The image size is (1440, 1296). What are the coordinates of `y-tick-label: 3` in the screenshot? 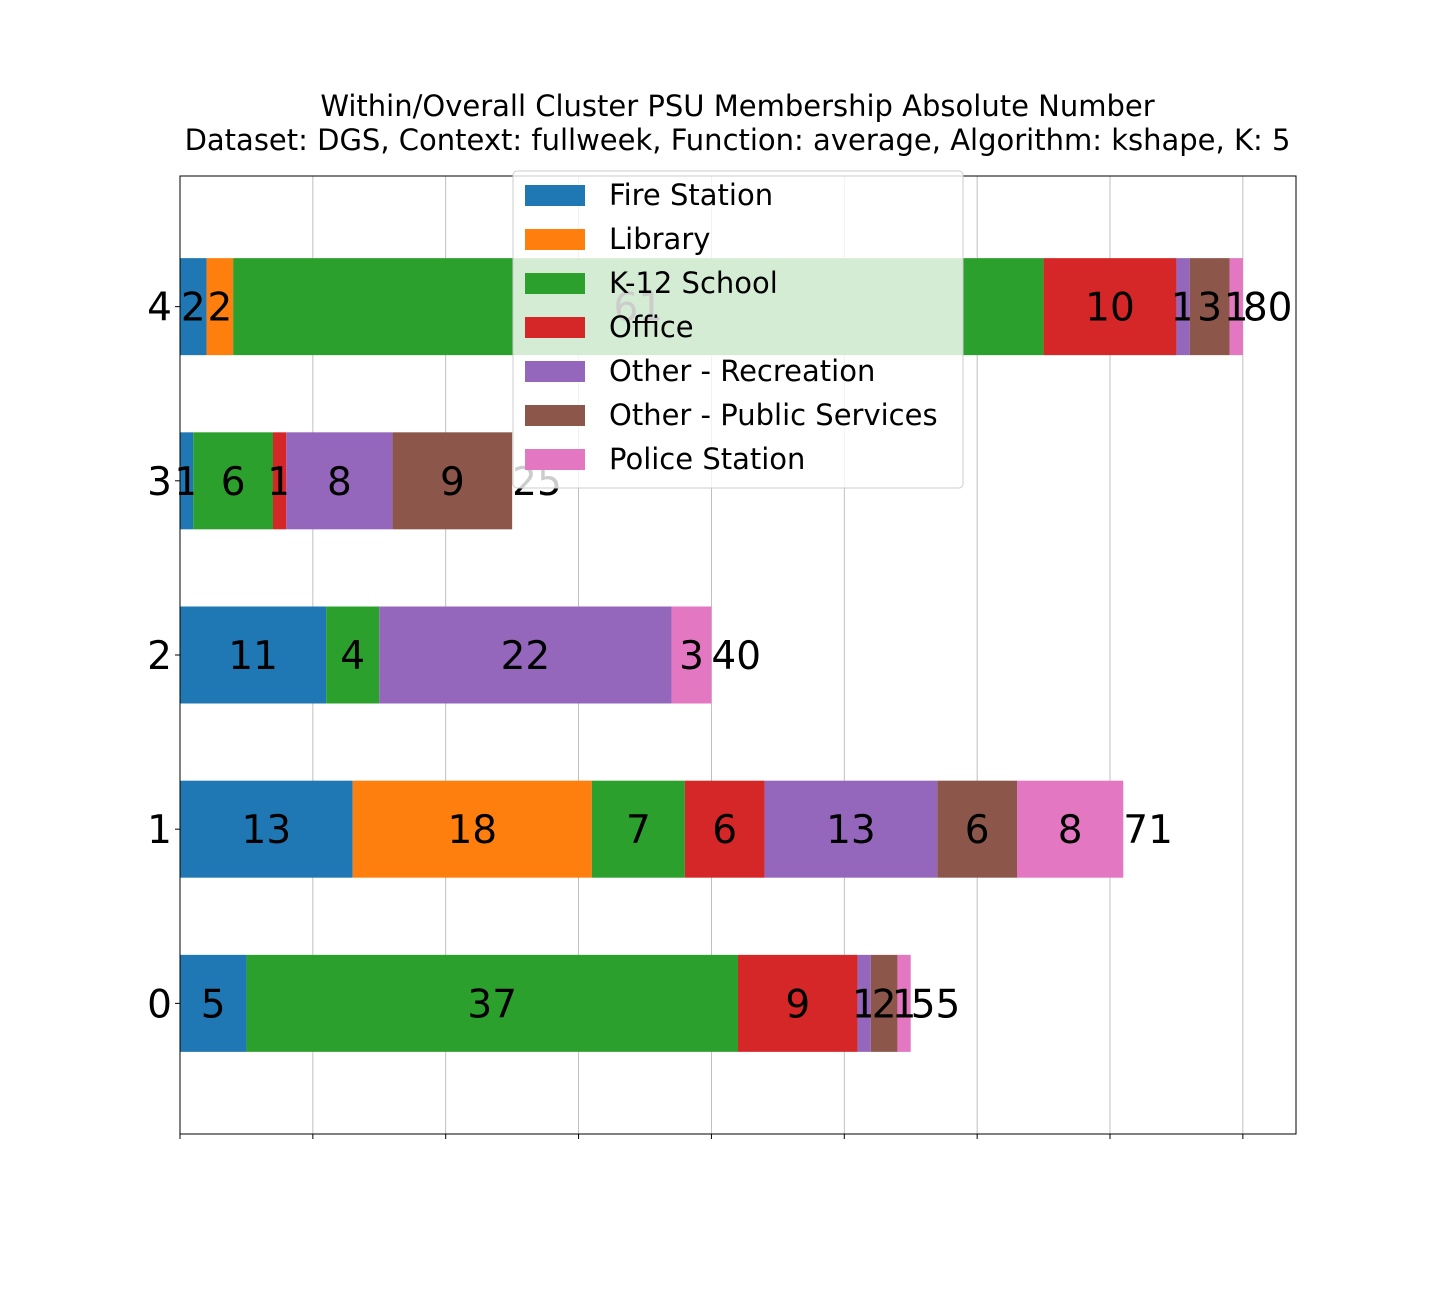 It's located at (159, 482).